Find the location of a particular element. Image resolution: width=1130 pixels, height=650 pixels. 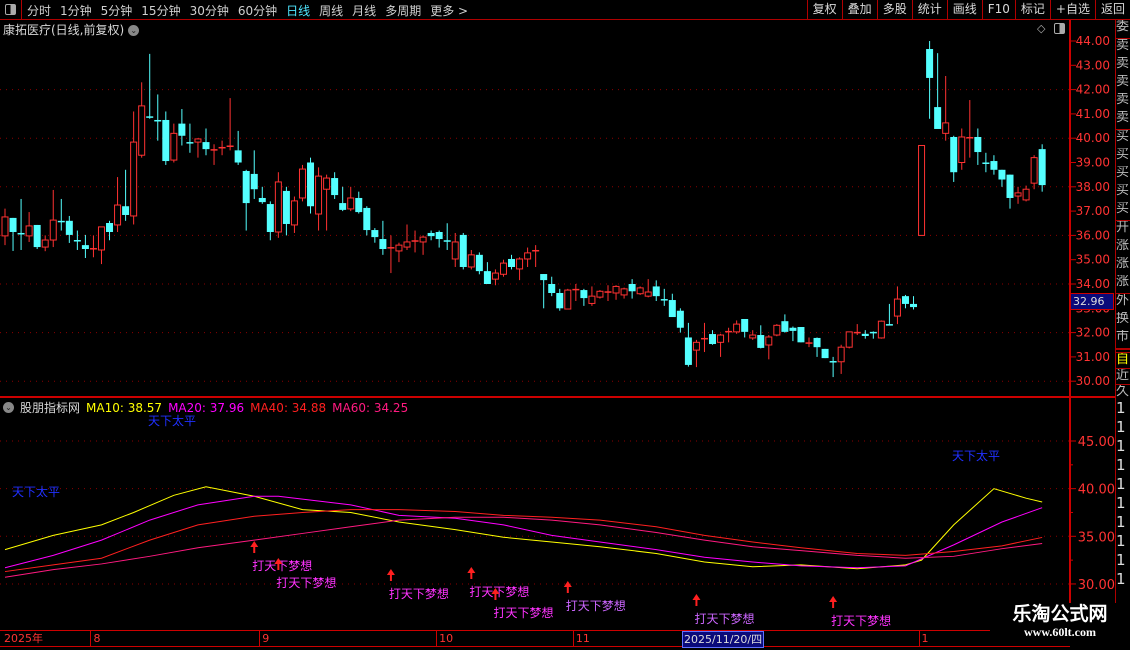

price-axis-label: 30.00 is located at coordinates (1093, 381).